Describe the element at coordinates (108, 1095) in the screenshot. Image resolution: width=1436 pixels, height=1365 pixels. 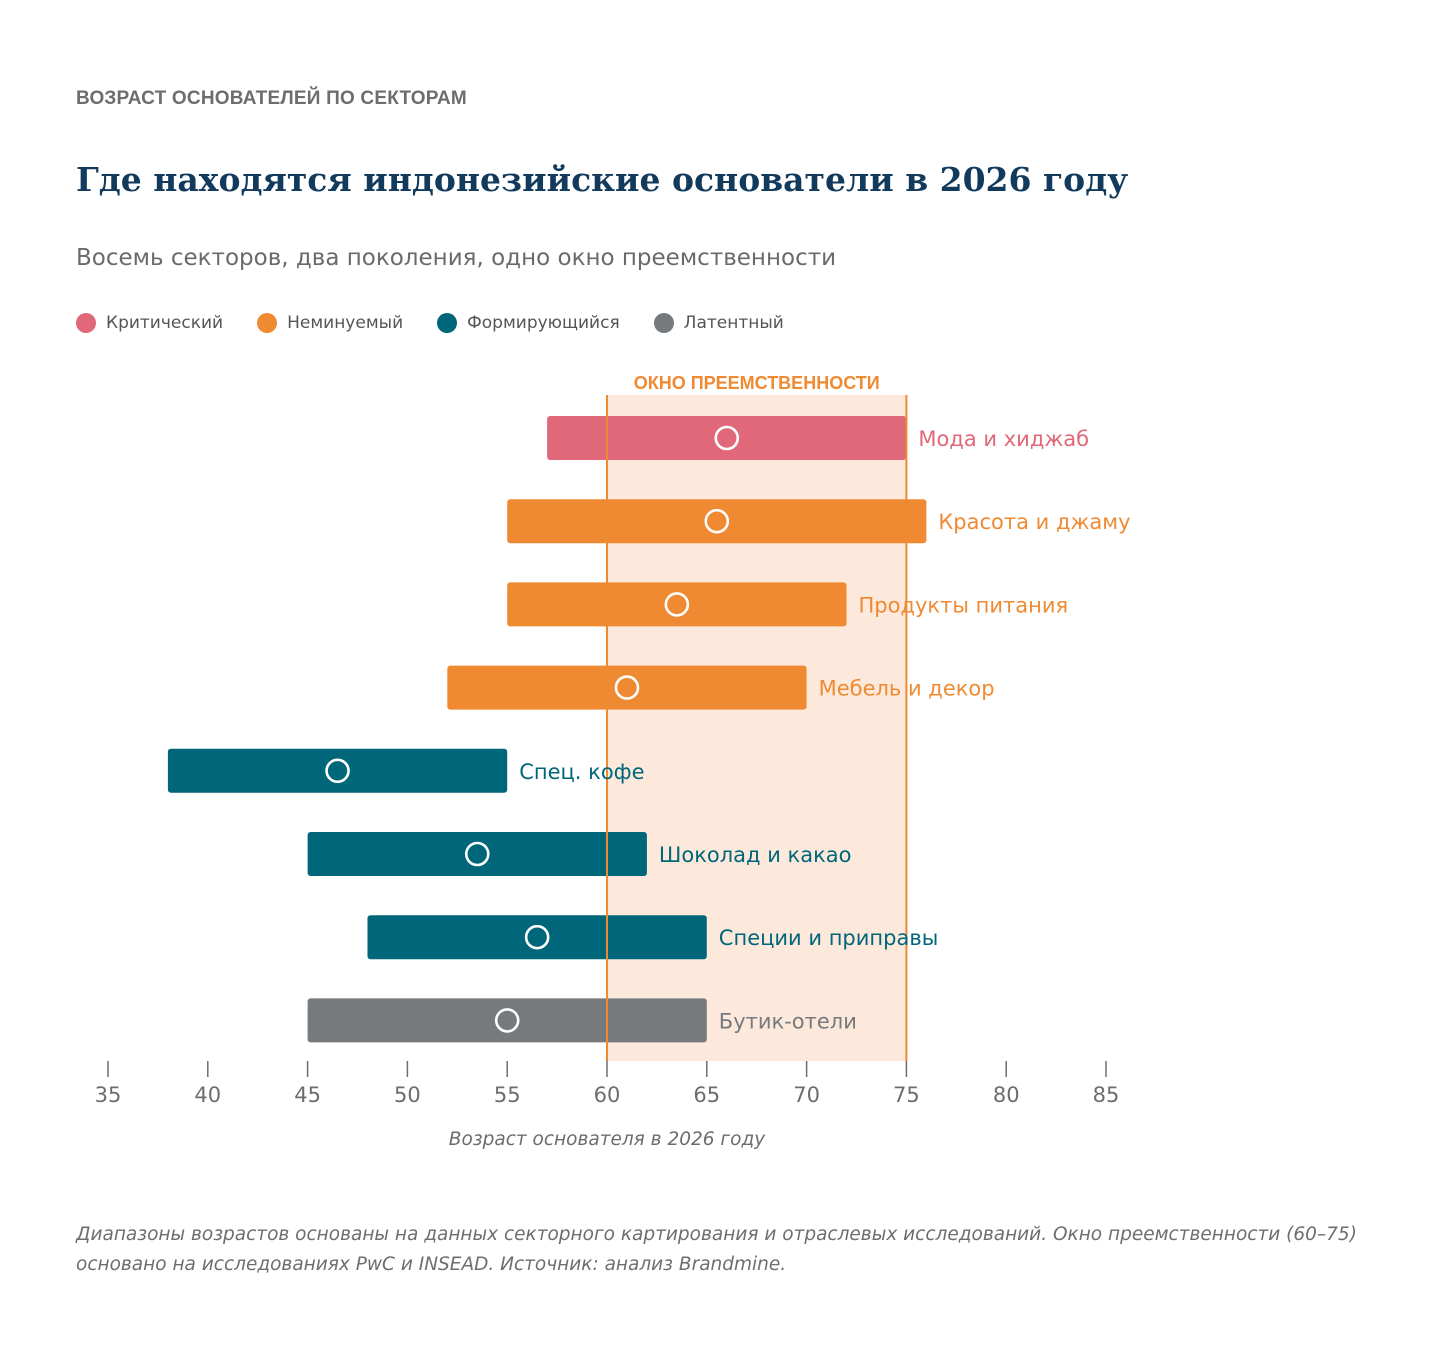
I see `x-tick-label: 35` at that location.